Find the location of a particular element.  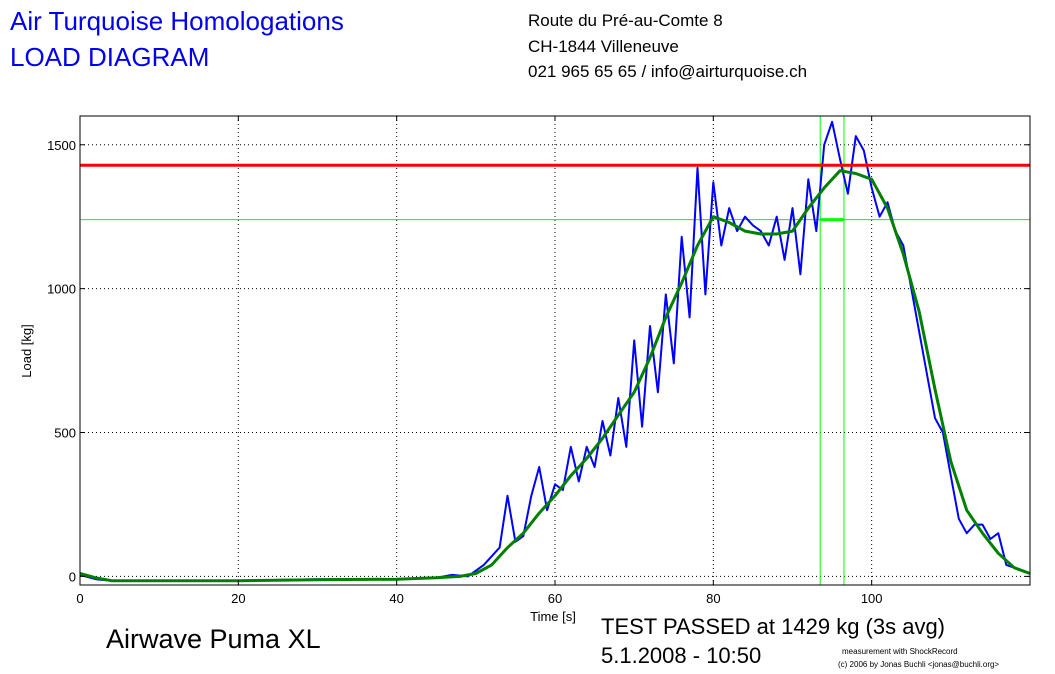

diagram-title: LOAD DIAGRAM is located at coordinates (110, 57).